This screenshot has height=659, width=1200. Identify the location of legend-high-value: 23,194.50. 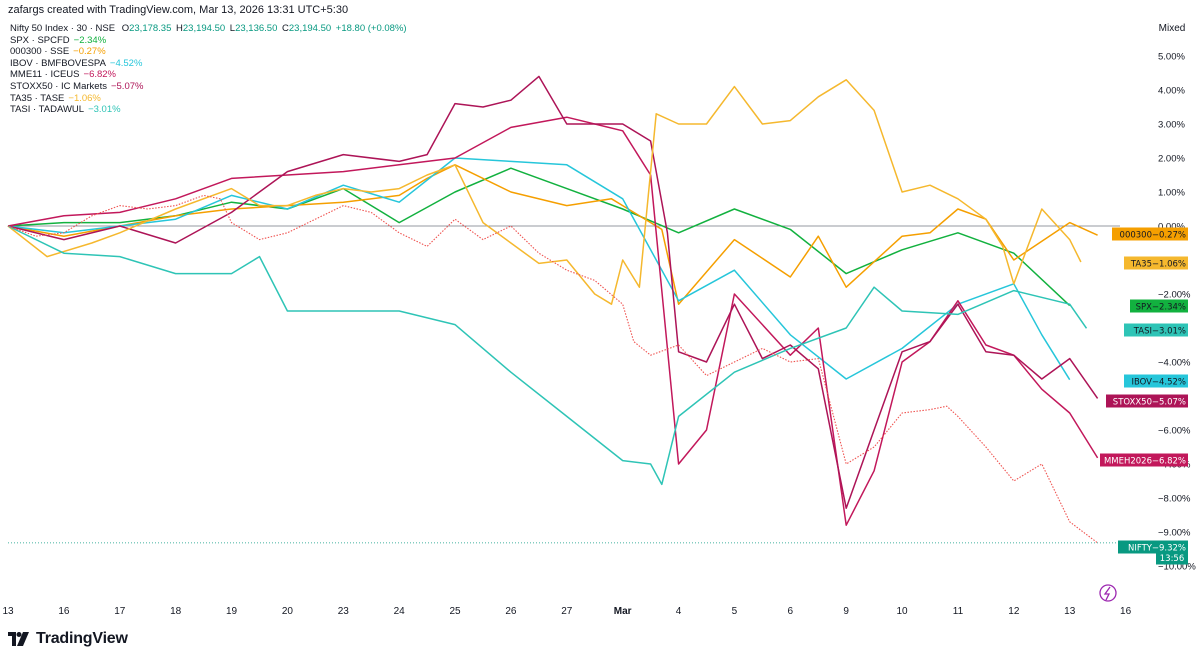
(204, 28).